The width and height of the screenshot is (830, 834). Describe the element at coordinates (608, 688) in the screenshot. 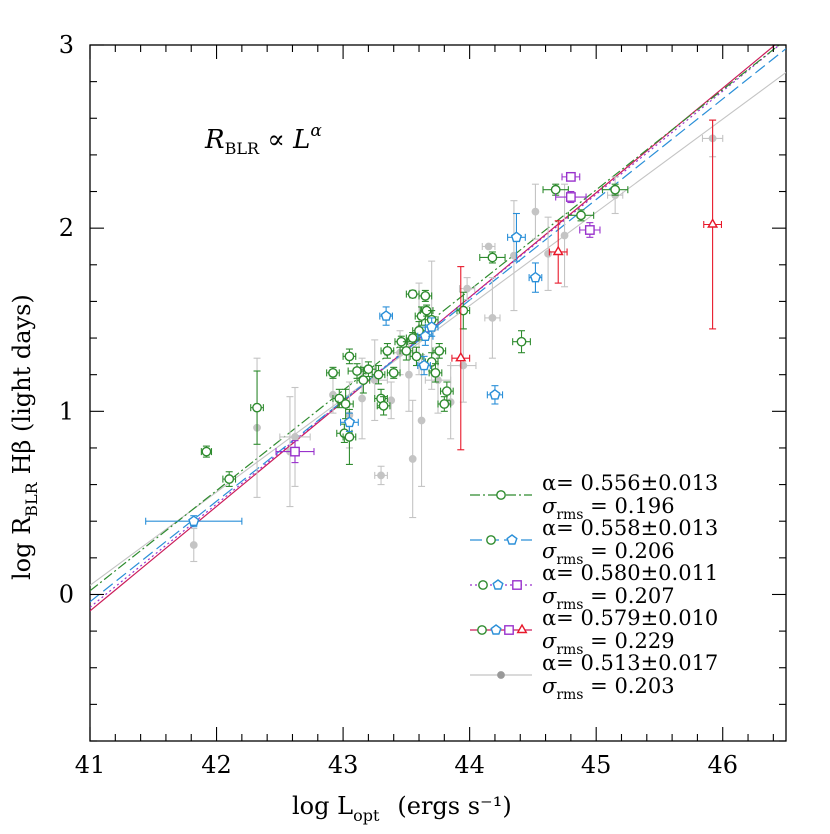

I see `legend-sigma: σrms = 0.203` at that location.